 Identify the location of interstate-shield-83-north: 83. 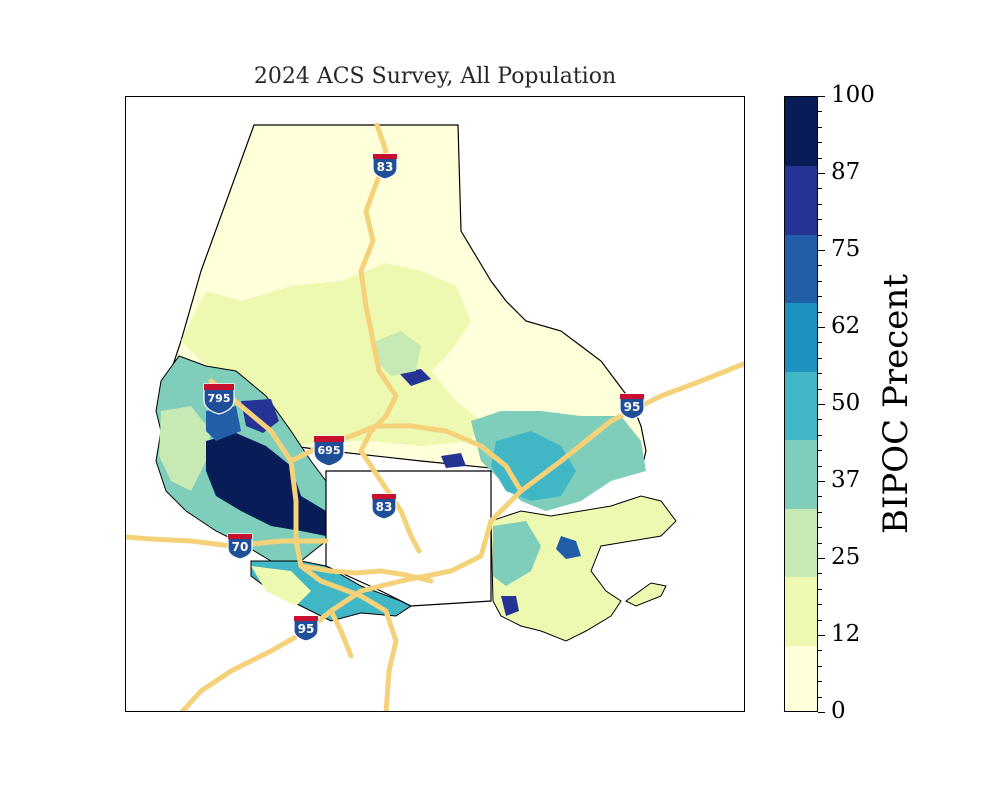
(385, 166).